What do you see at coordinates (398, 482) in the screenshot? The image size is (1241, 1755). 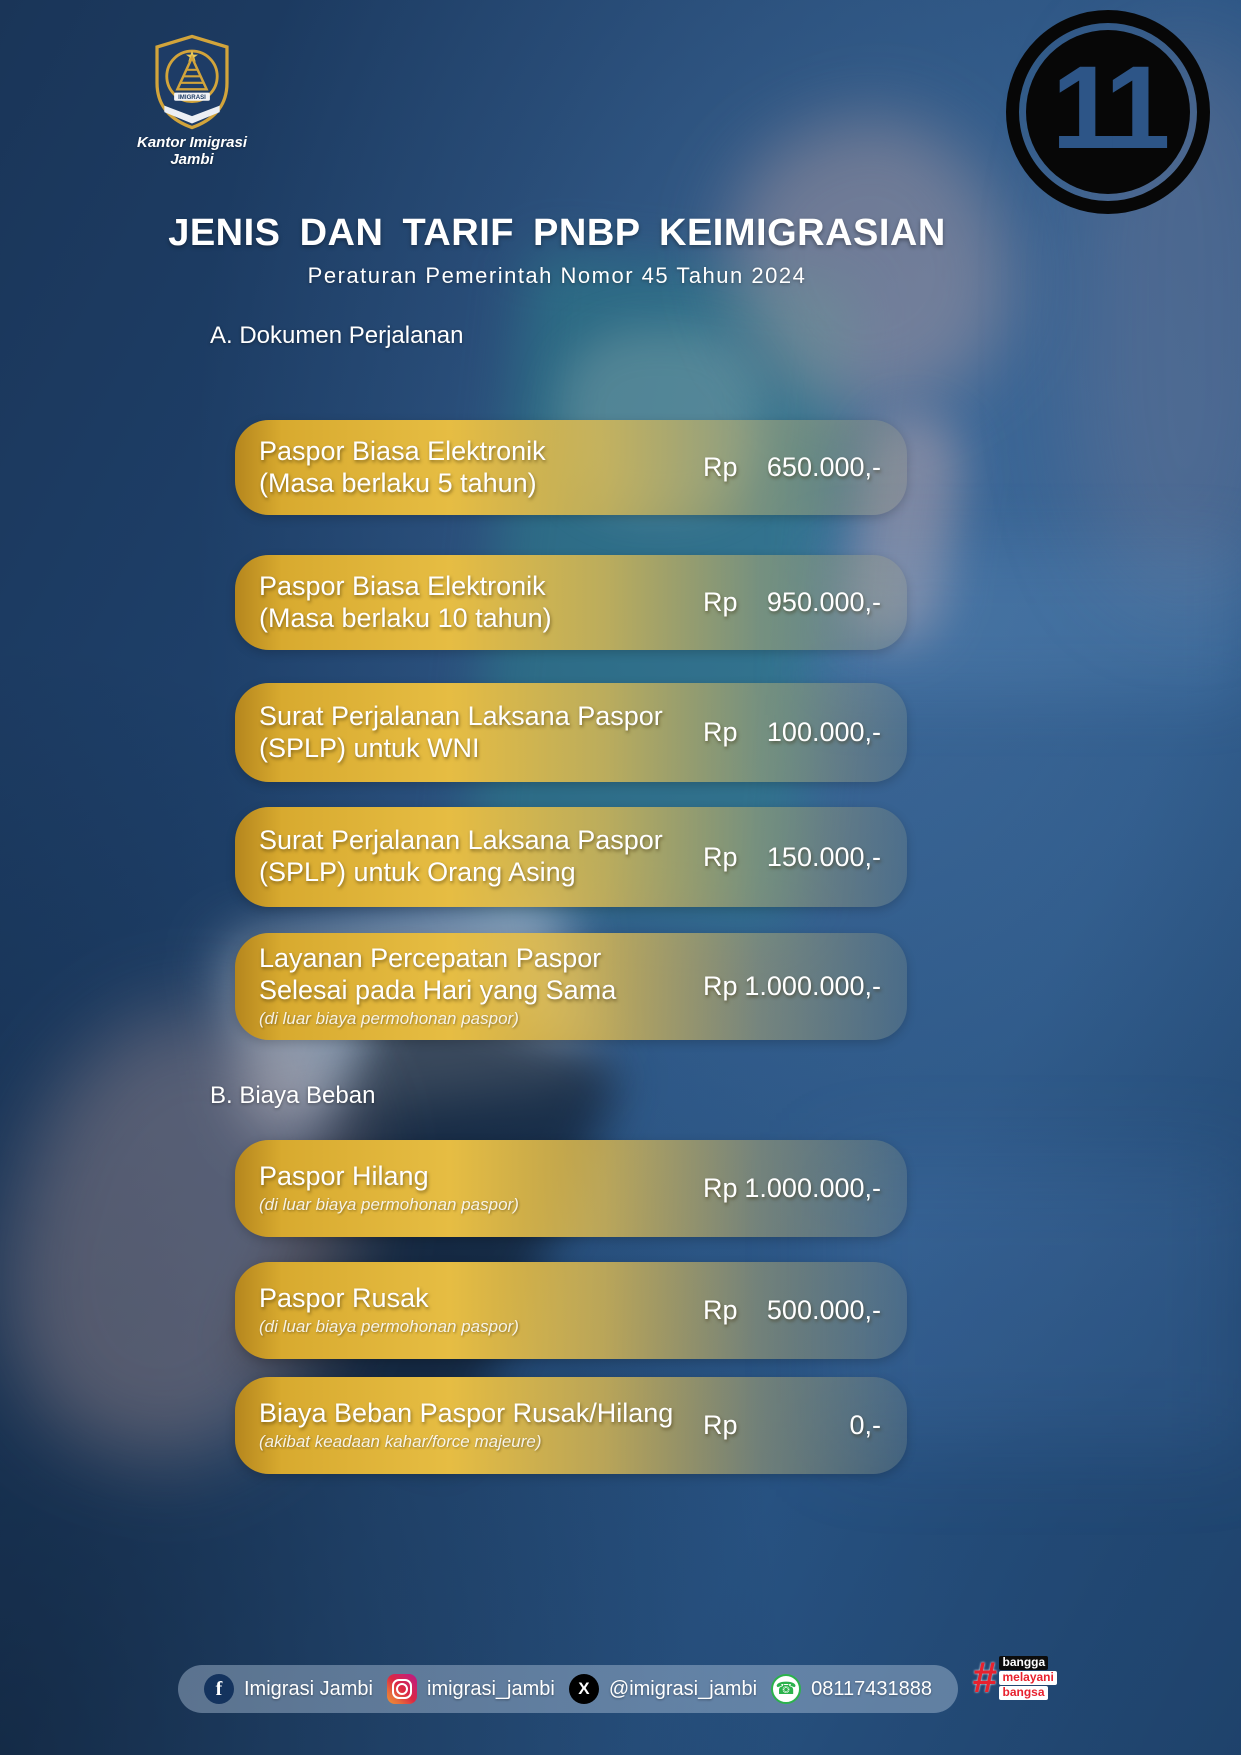 I see `tariff-item-title-line2: (Masa berlaku 5 tahun)` at bounding box center [398, 482].